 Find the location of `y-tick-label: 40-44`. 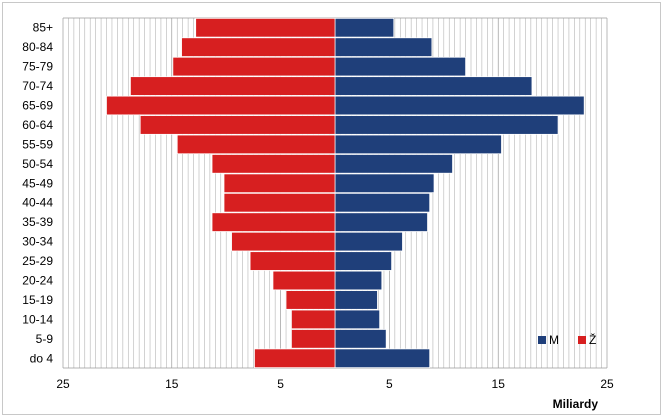

y-tick-label: 40-44 is located at coordinates (37, 203).